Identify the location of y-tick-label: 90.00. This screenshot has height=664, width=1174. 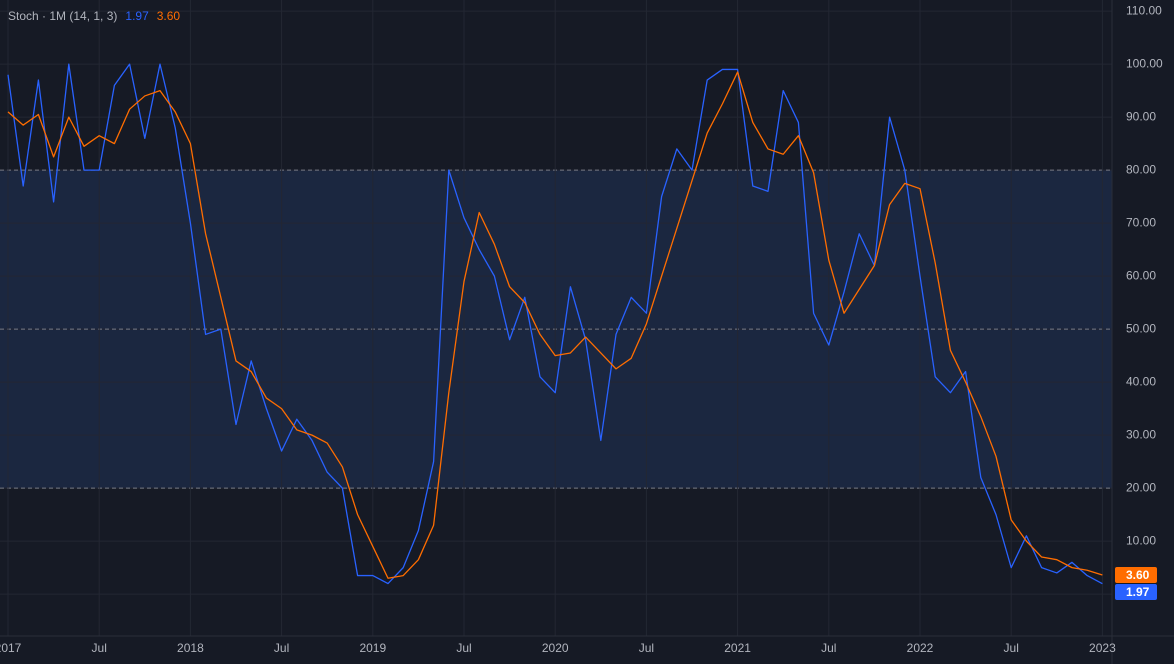
(1141, 116).